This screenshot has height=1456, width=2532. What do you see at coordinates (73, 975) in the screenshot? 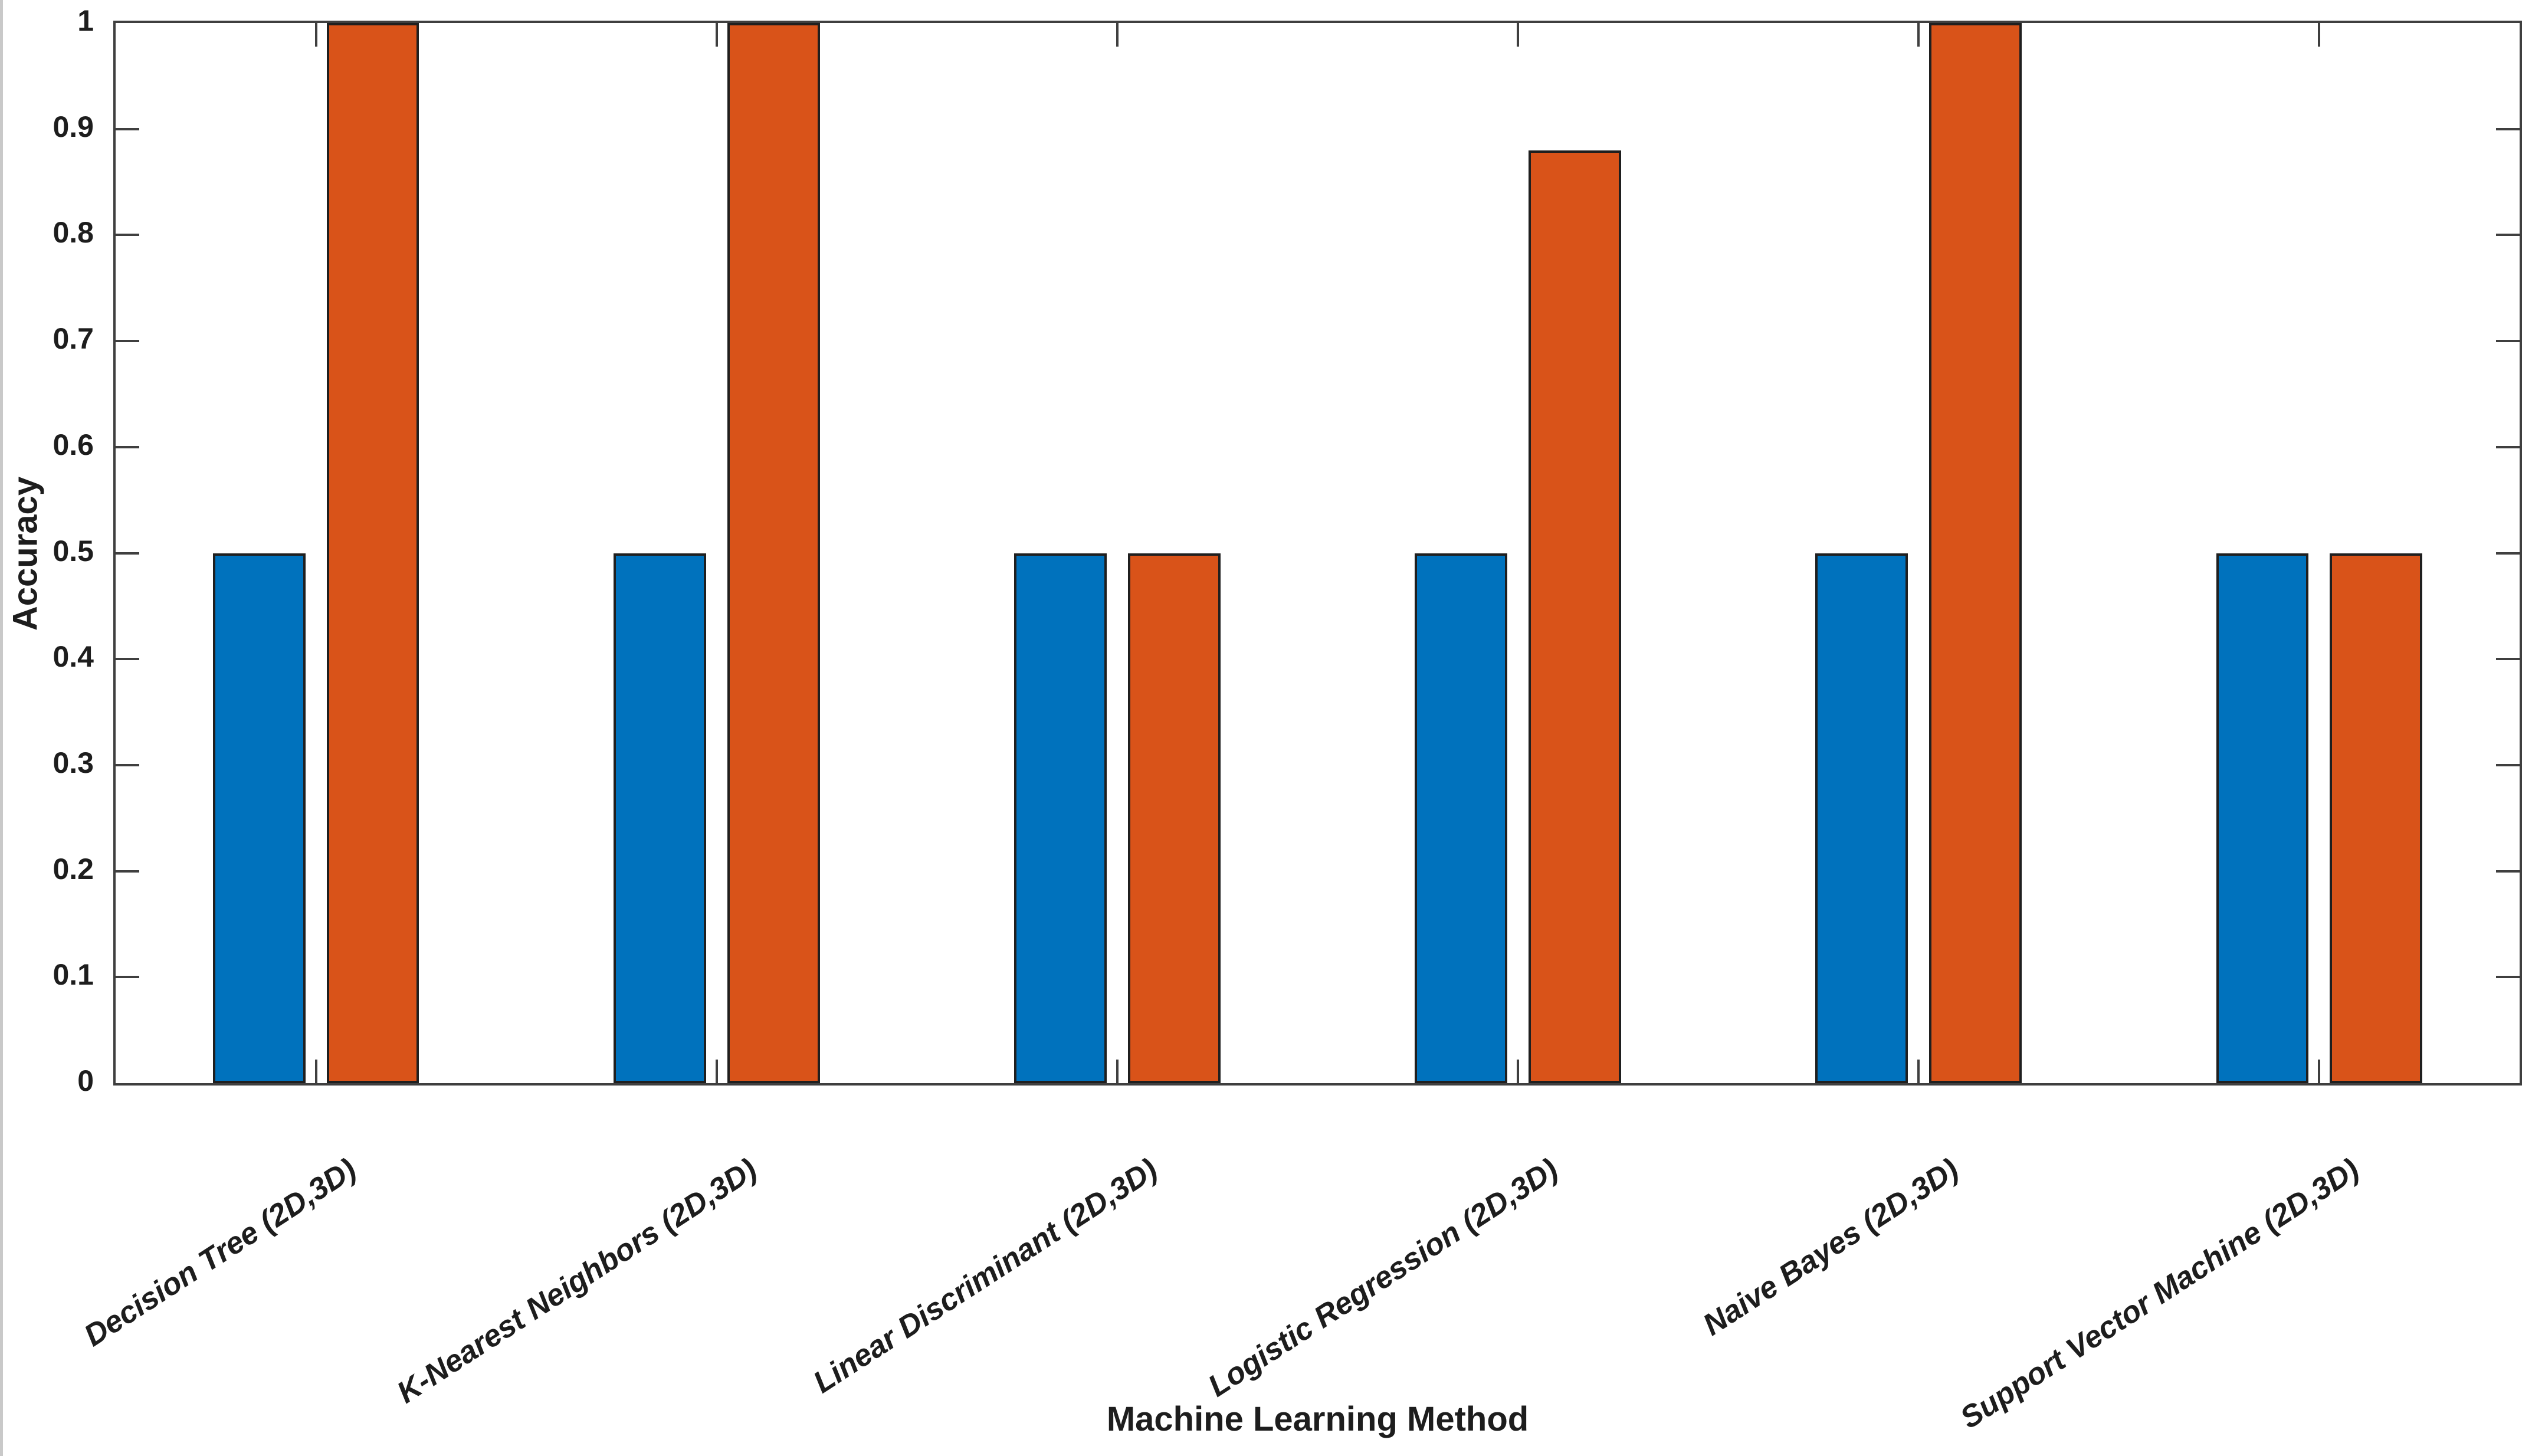
I see `y-tick-label: 0.1` at bounding box center [73, 975].